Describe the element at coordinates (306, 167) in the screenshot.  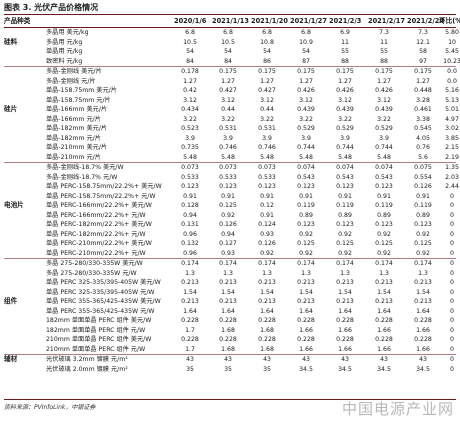
I see `price-cell: 0.074` at that location.